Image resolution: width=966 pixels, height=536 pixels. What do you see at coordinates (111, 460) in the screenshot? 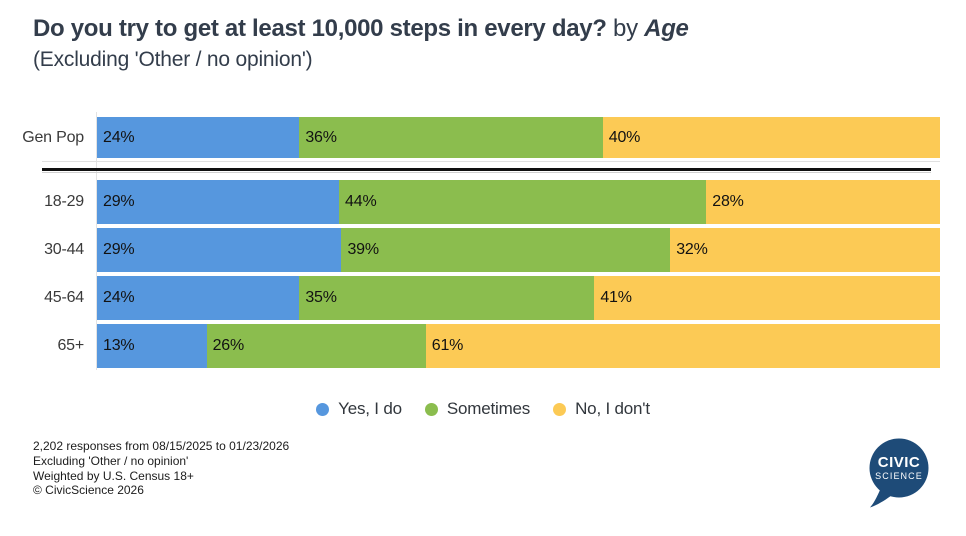
I see `footer-exclusion: Excluding 'Other / no opinion'` at bounding box center [111, 460].